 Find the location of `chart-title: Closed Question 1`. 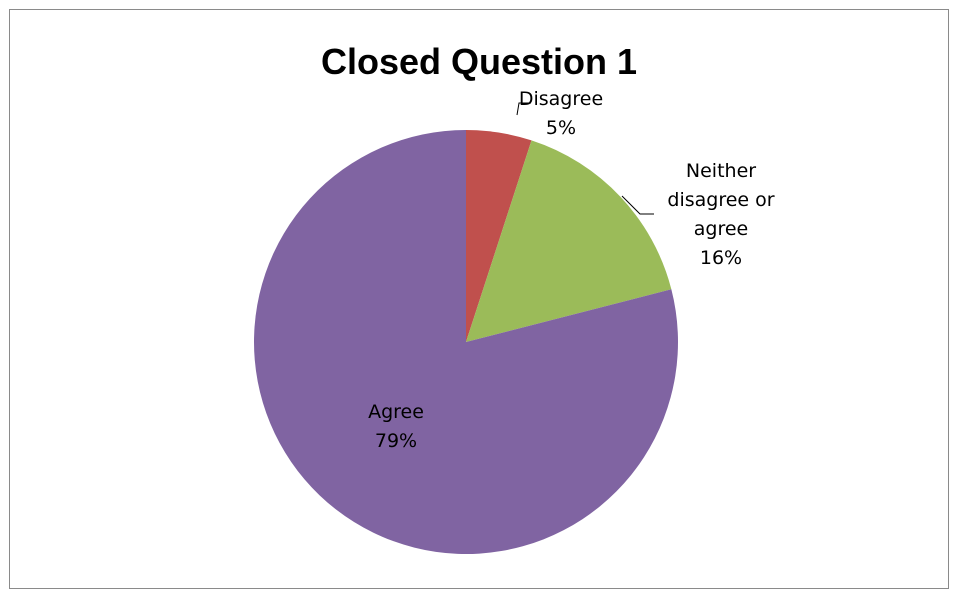

chart-title: Closed Question 1 is located at coordinates (479, 61).